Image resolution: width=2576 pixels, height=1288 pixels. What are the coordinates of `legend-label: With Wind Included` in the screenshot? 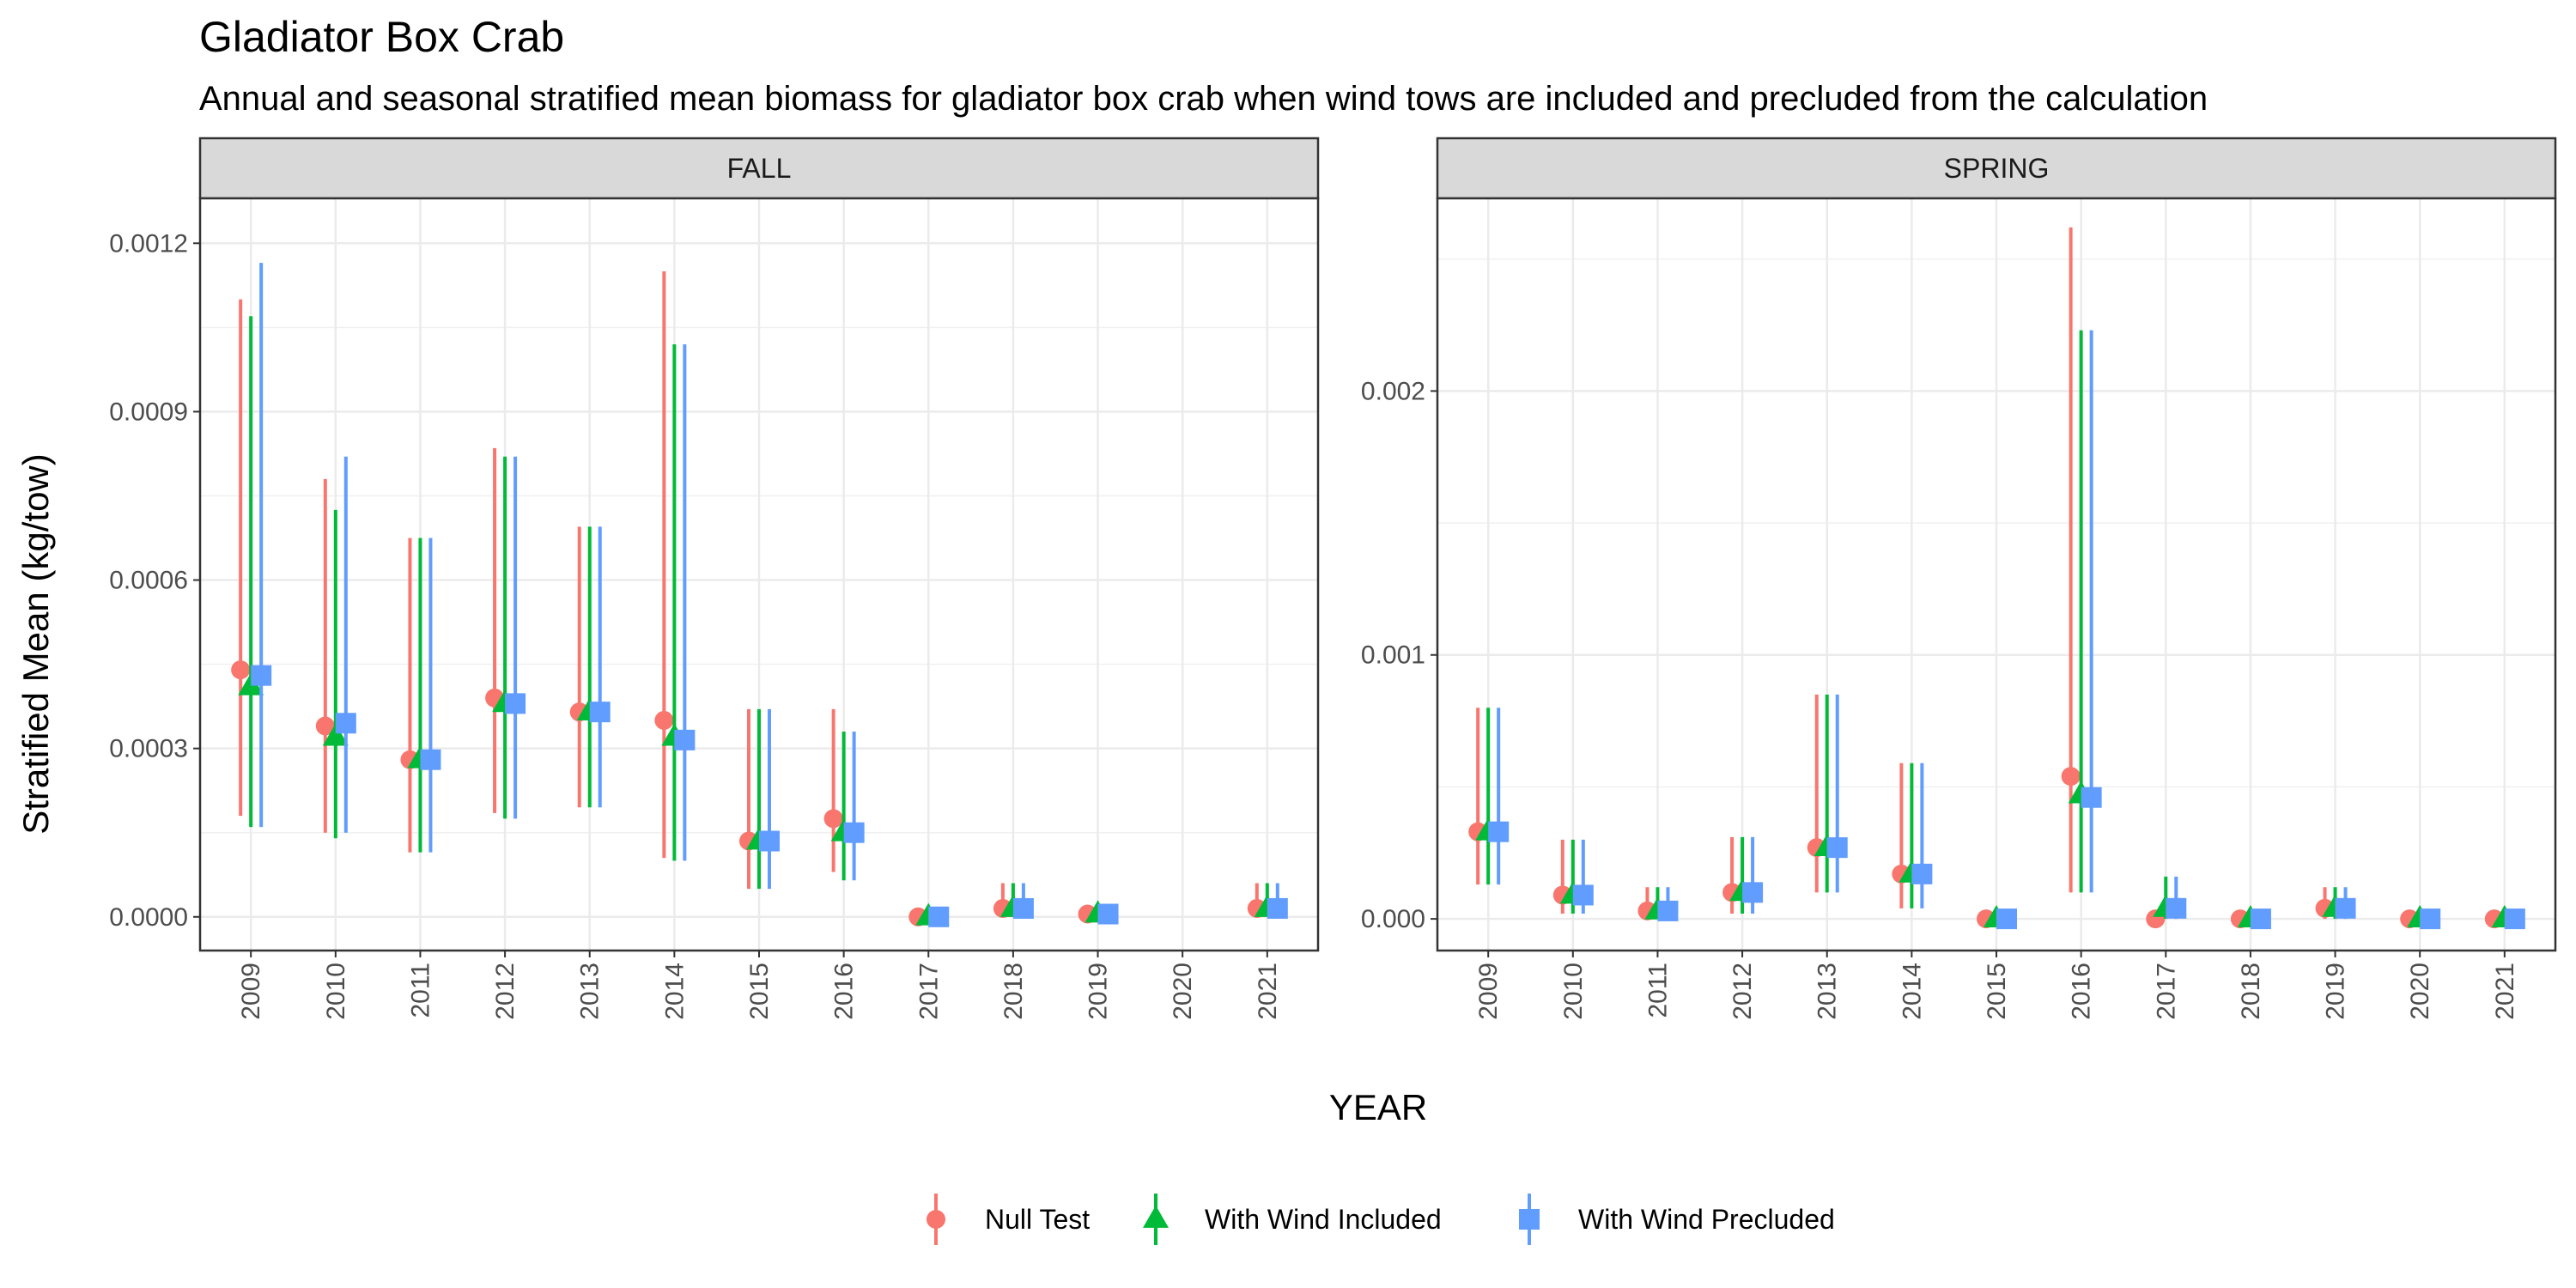 It's located at (1323, 1219).